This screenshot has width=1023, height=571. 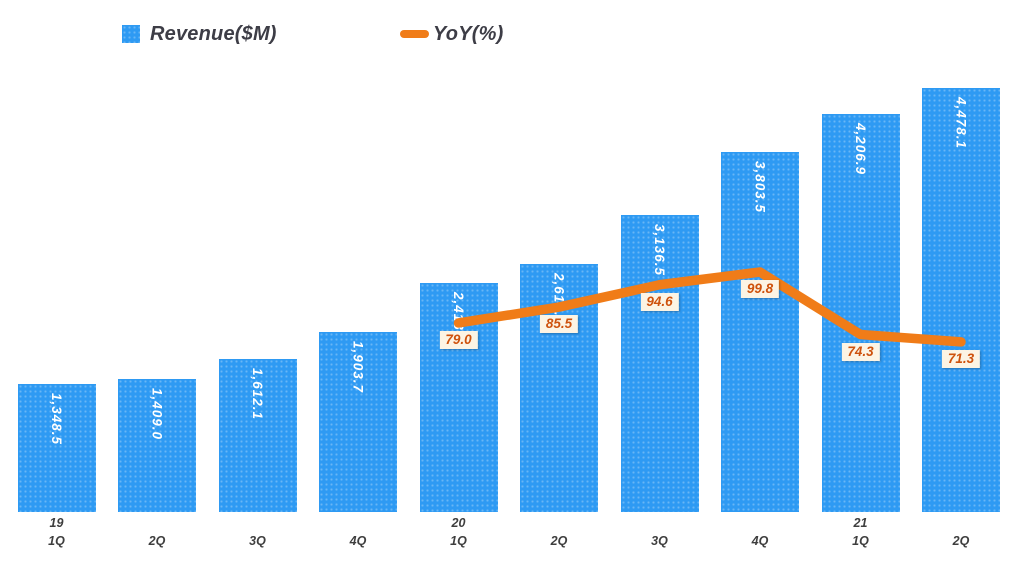 I want to click on bar-value-label: 1,903.7, so click(x=358, y=366).